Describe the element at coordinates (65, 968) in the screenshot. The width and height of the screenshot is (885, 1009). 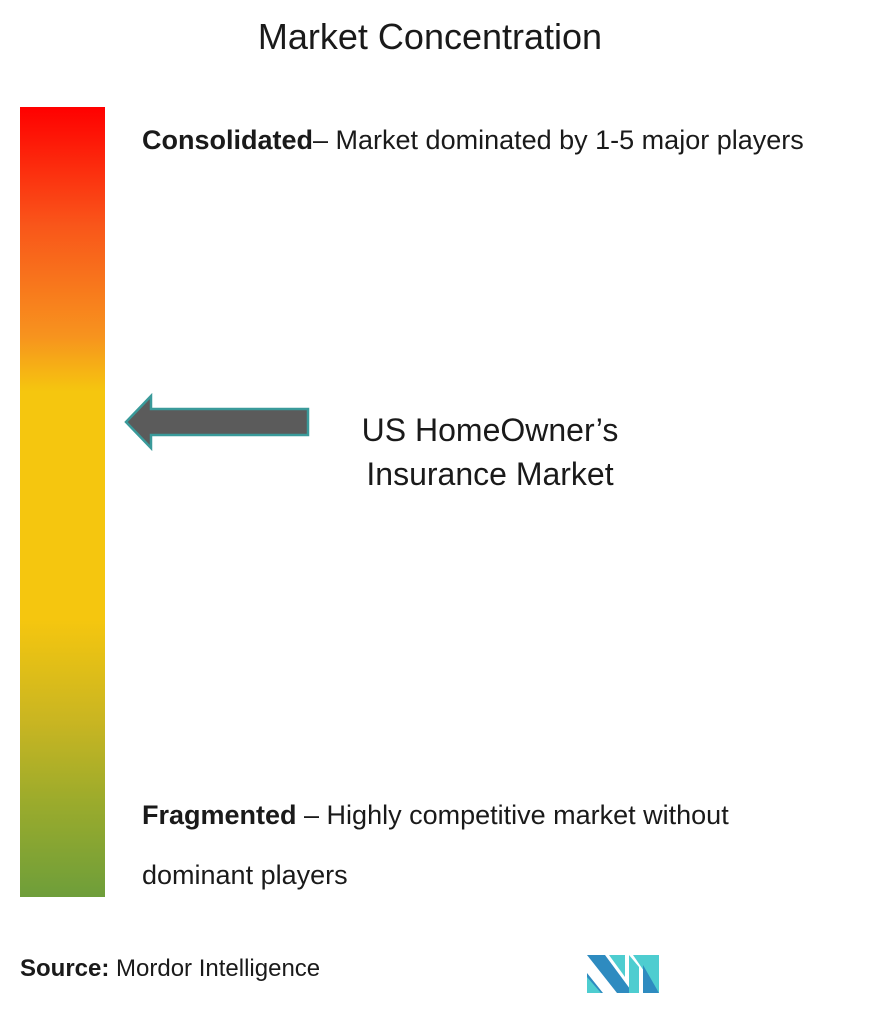
I see `source-label: Source:` at that location.